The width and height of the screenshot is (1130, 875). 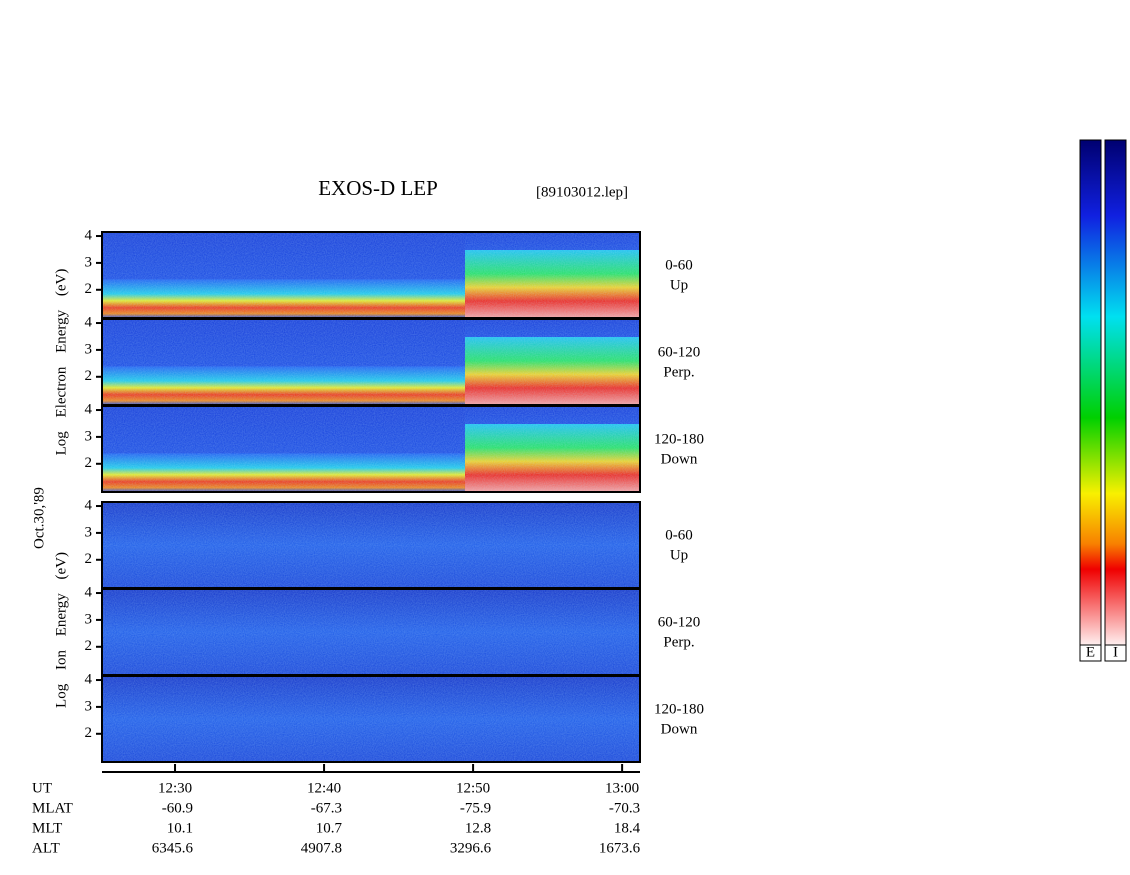 I want to click on ephemeris-value: 3296.6, so click(x=471, y=848).